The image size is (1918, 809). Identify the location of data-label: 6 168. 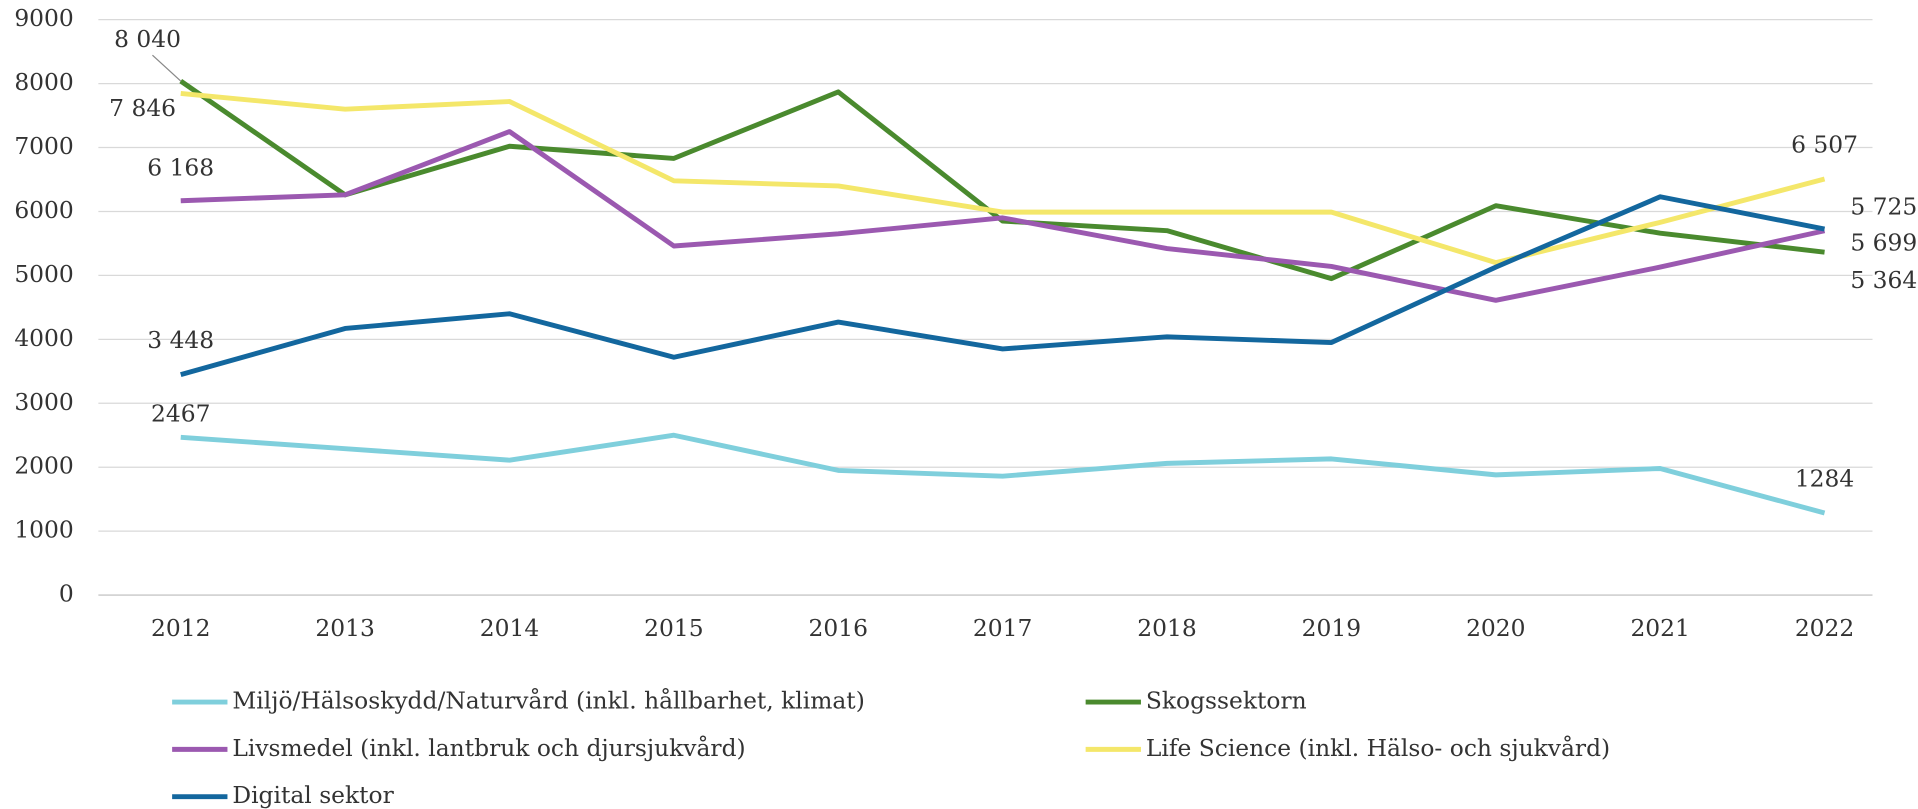
(180, 167).